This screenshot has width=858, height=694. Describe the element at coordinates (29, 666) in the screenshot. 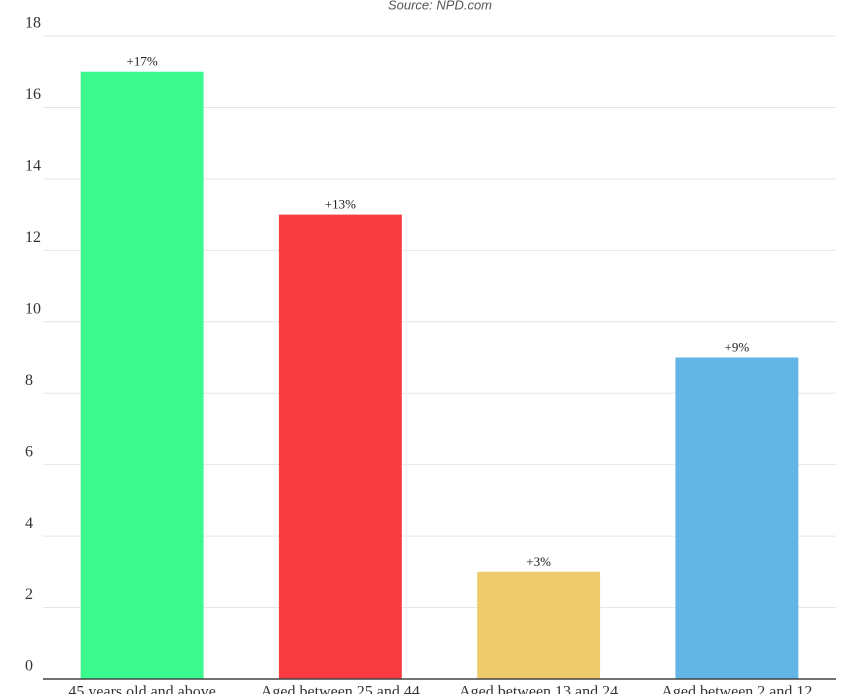

I see `y-tick-label: 0` at that location.